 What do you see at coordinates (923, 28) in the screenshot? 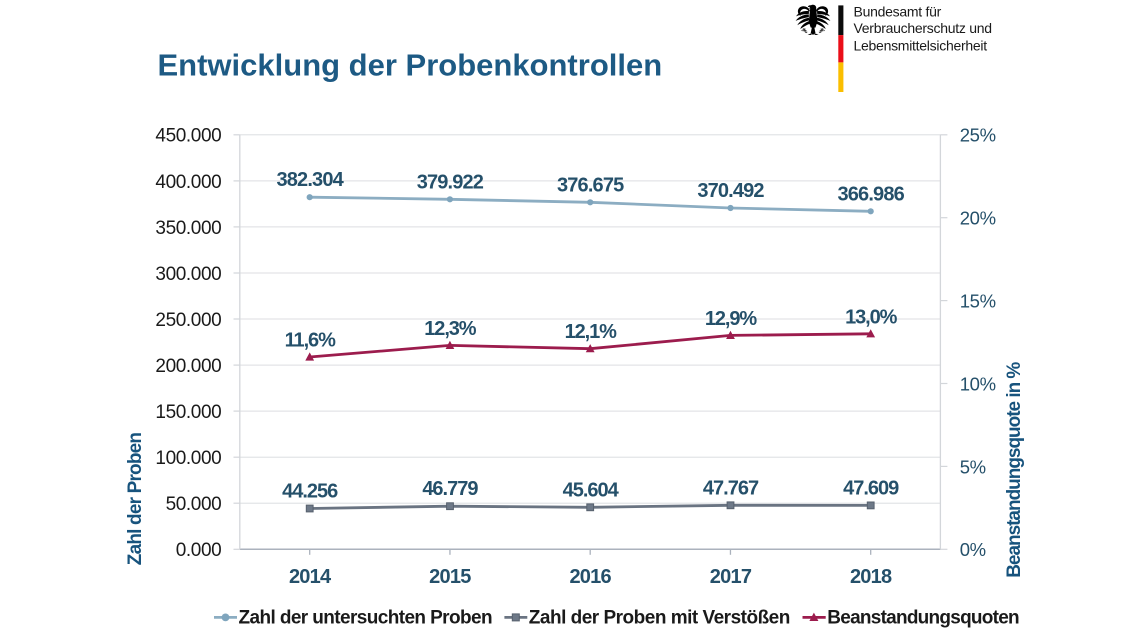
I see `svg-text: Verbraucherschutz und` at bounding box center [923, 28].